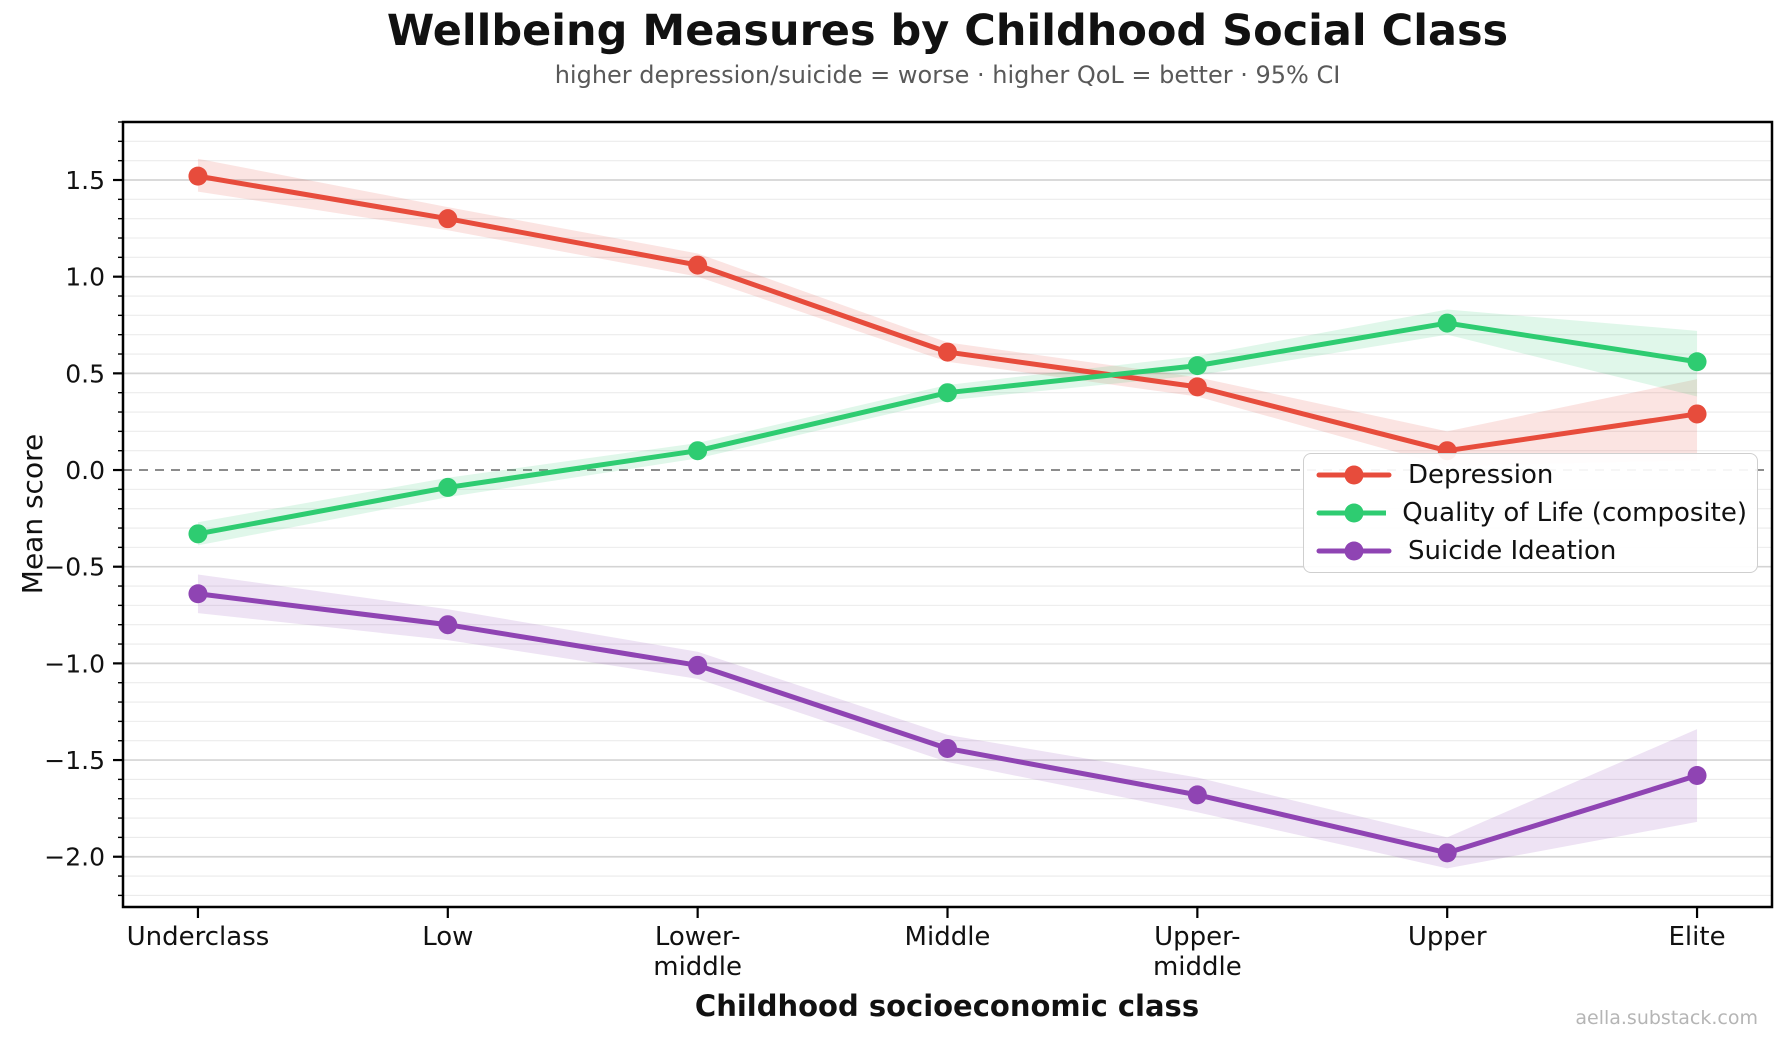 This screenshot has width=1788, height=1051. What do you see at coordinates (947, 1006) in the screenshot?
I see `x-axis-label: Childhood socioeconomic class` at bounding box center [947, 1006].